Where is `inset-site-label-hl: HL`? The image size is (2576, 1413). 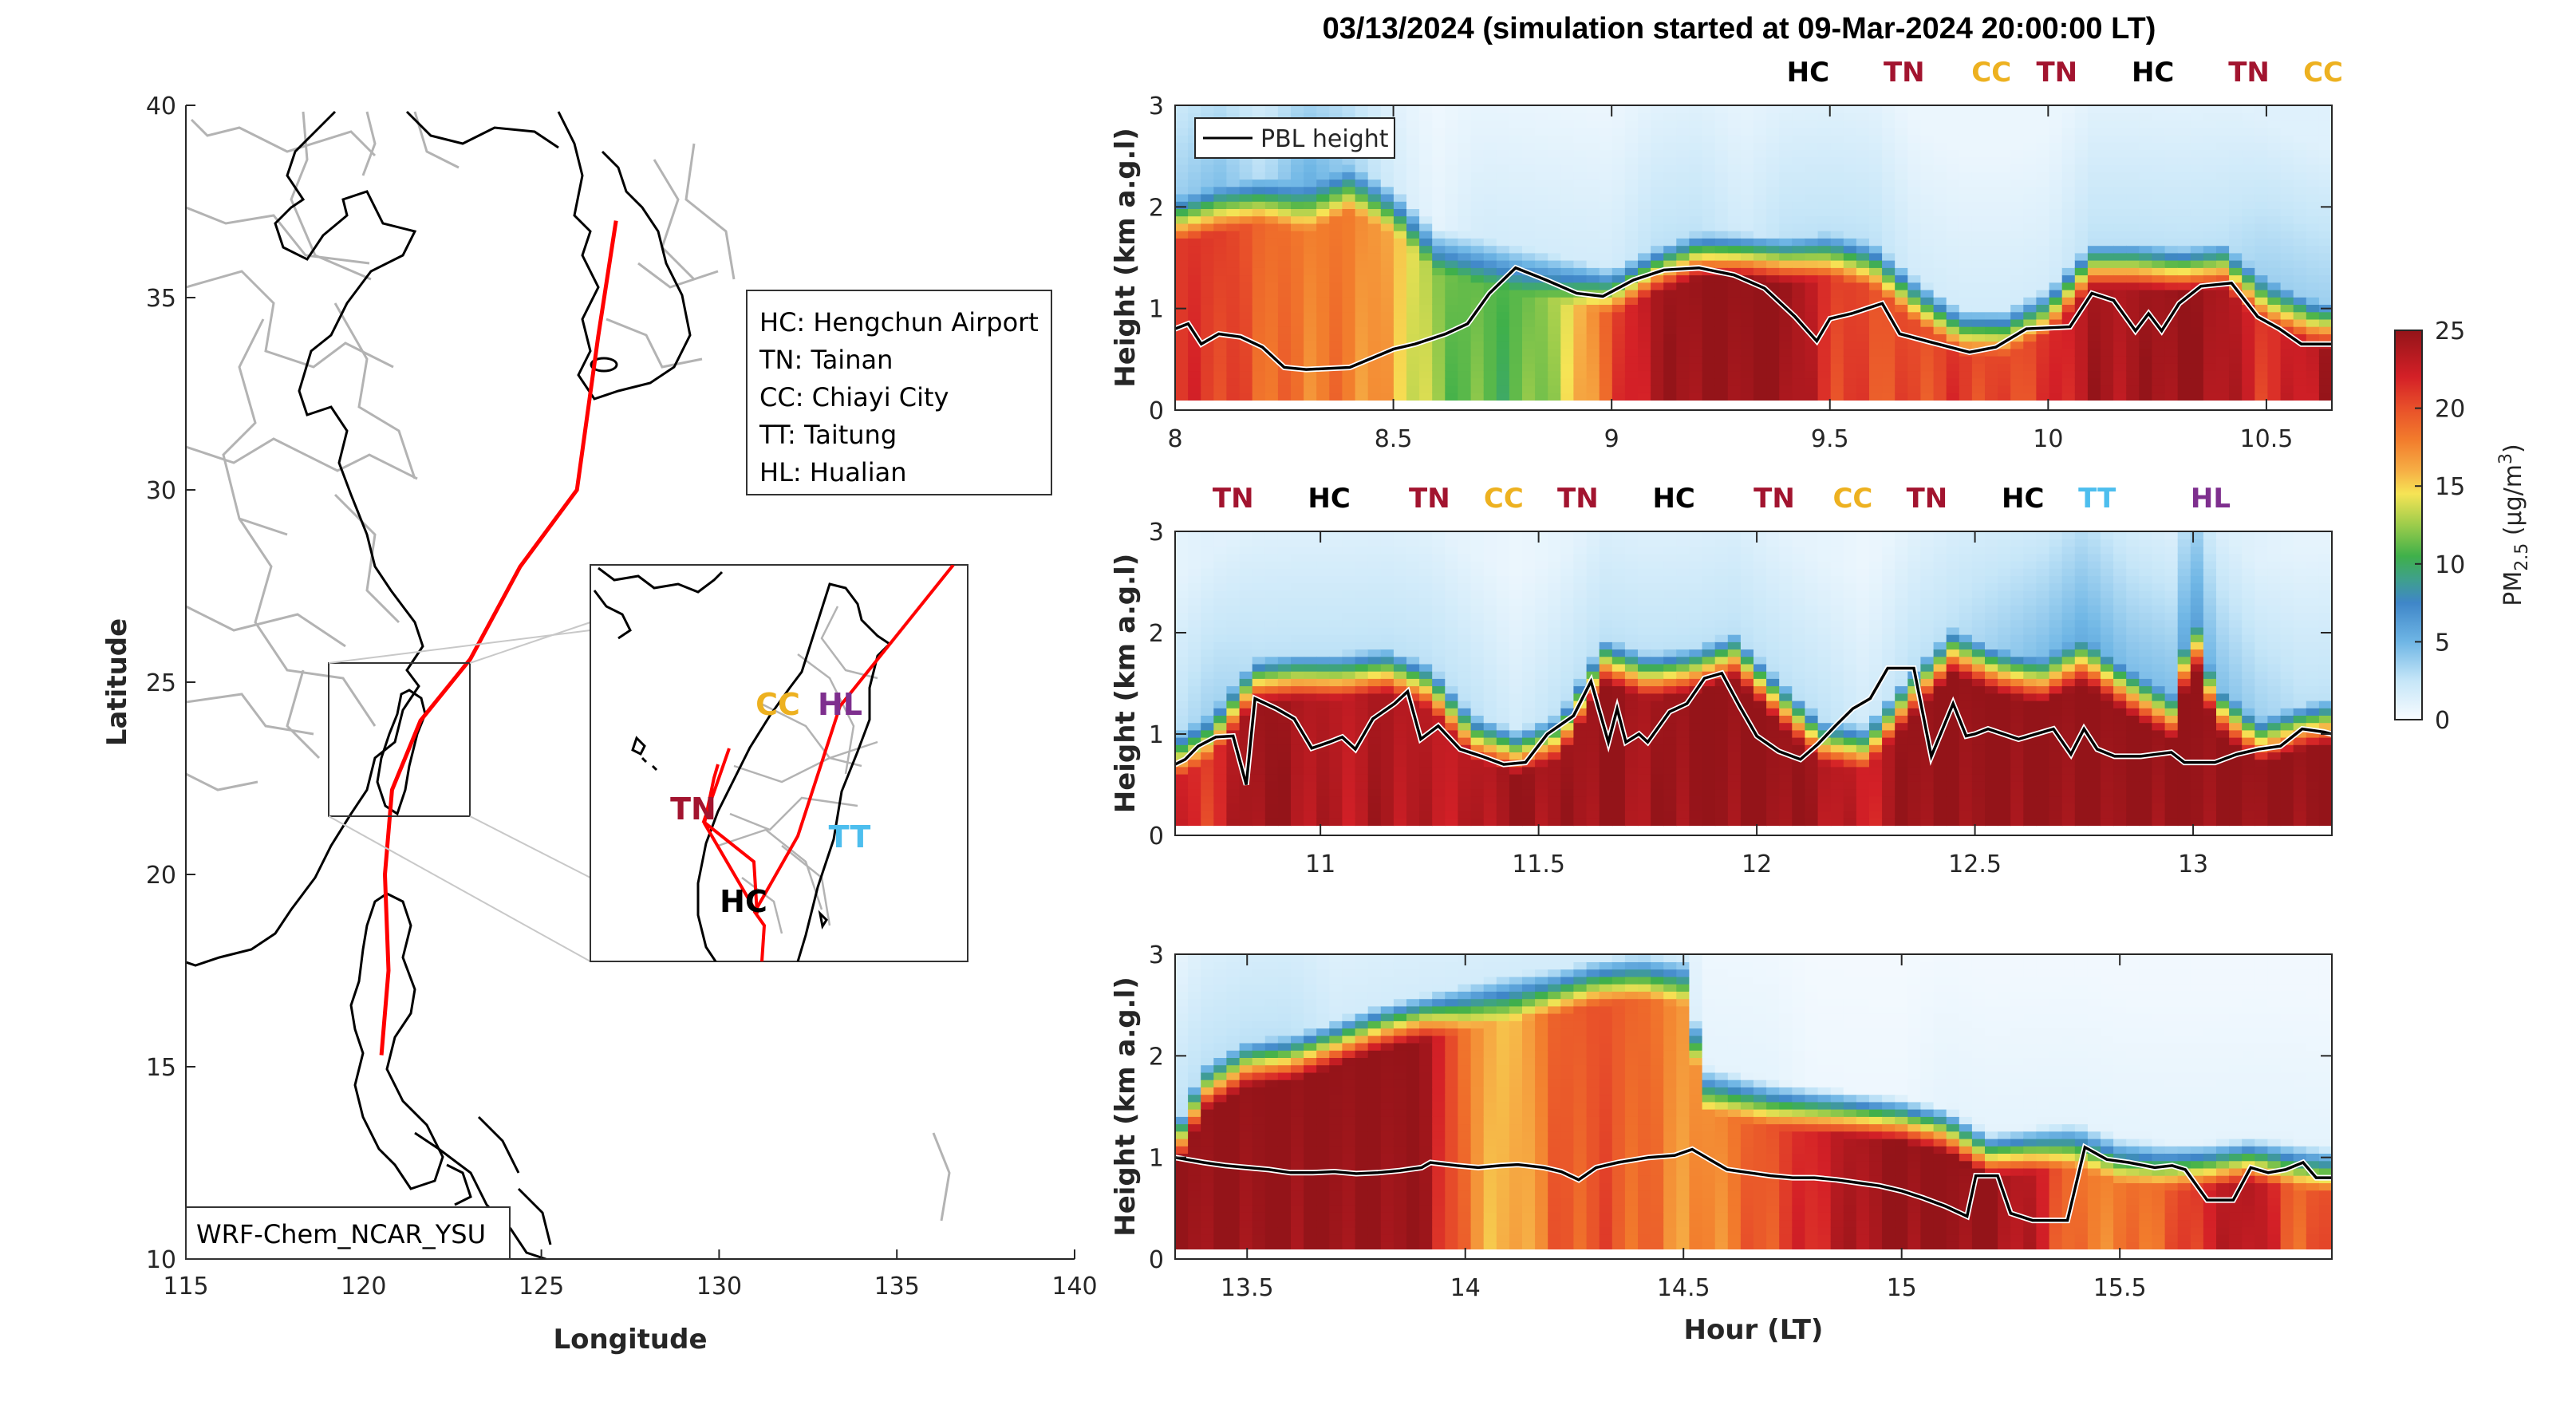
inset-site-label-hl: HL is located at coordinates (840, 704).